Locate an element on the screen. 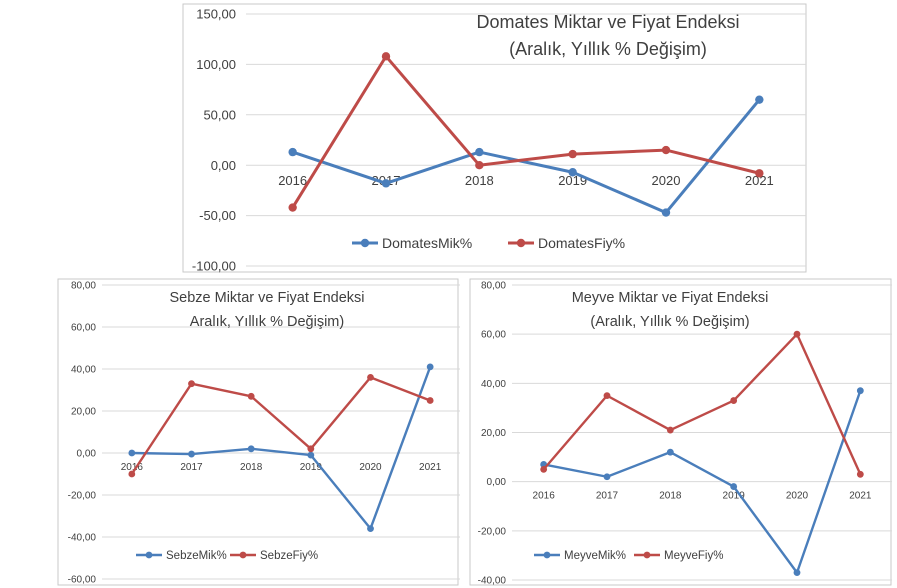 This screenshot has height=588, width=897. legend-label: MeyveFiy% is located at coordinates (693, 556).